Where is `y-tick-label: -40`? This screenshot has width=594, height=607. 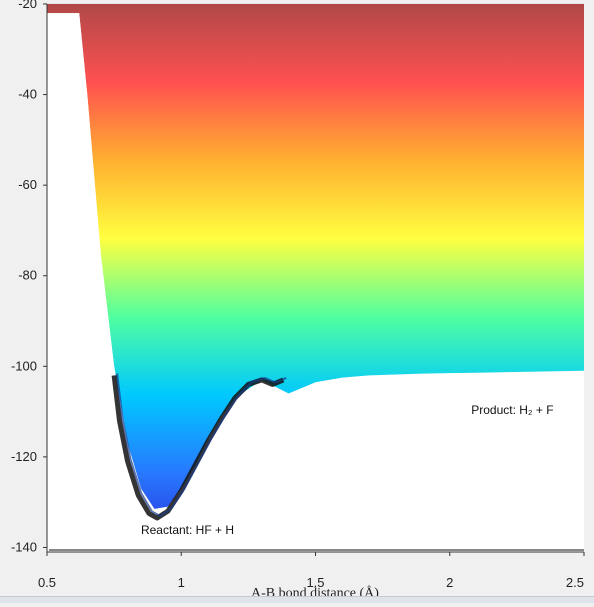 y-tick-label: -40 is located at coordinates (27, 94).